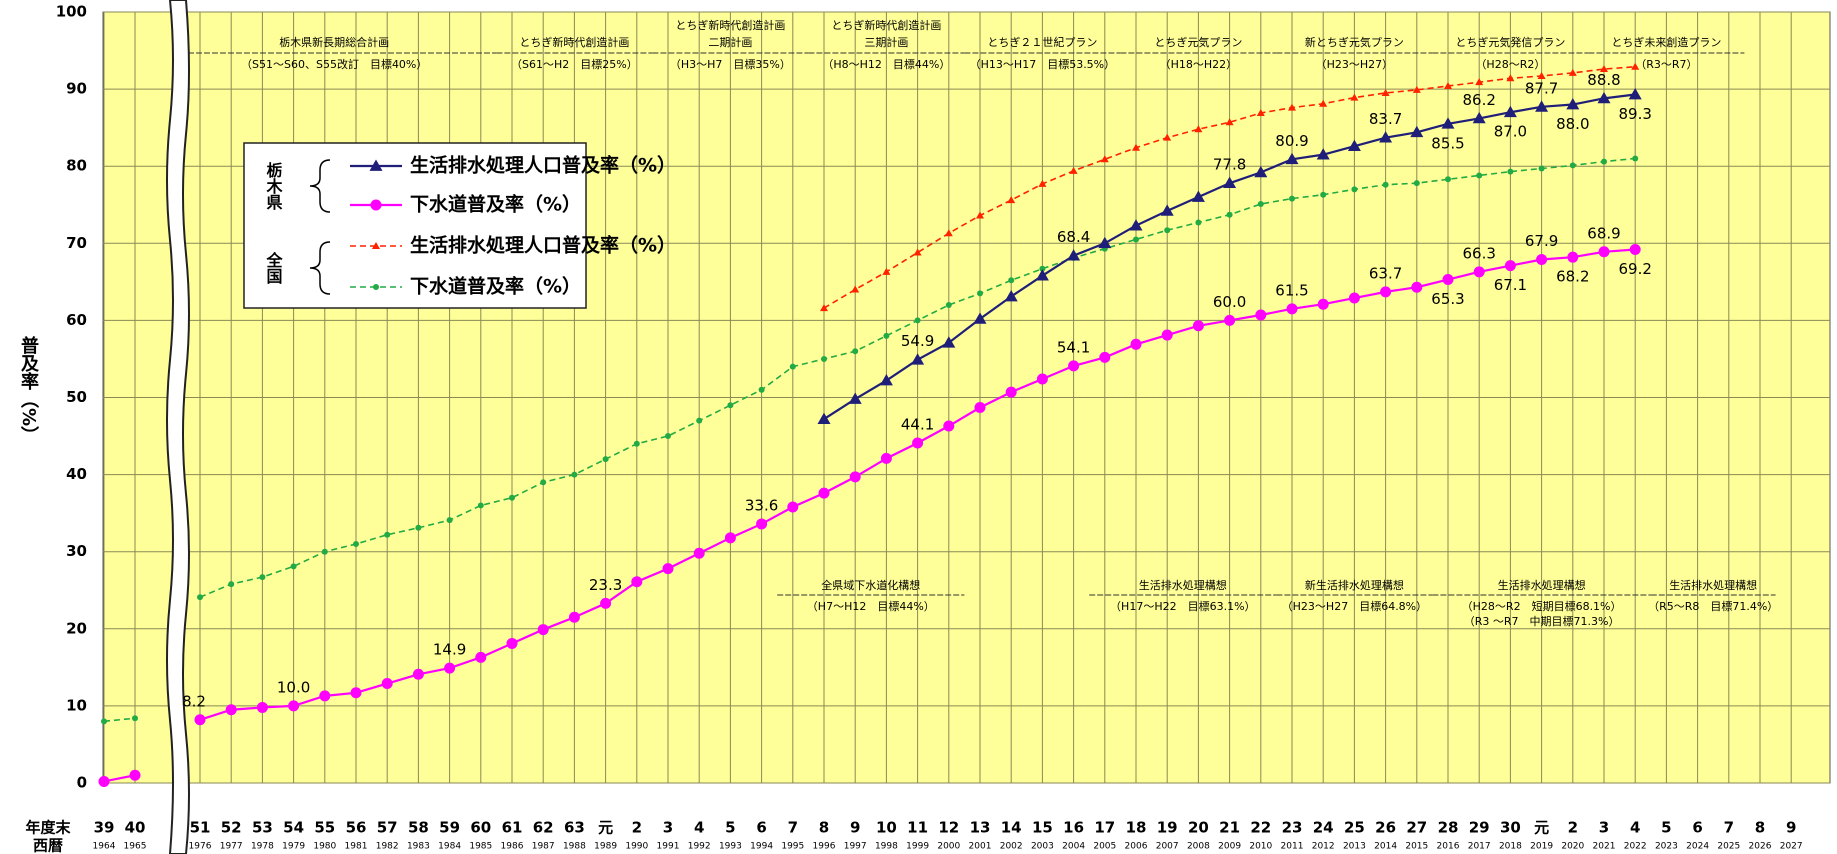 The width and height of the screenshot is (1837, 854). Describe the element at coordinates (76, 705) in the screenshot. I see `y-tick-label: 10` at that location.